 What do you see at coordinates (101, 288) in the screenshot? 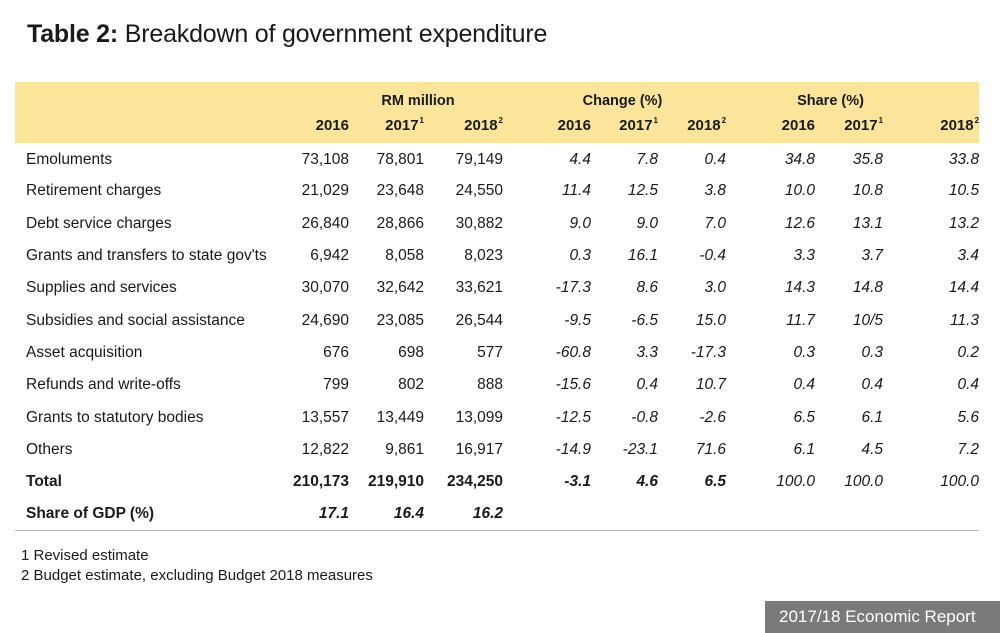
I see `row-label: Supplies and services` at bounding box center [101, 288].